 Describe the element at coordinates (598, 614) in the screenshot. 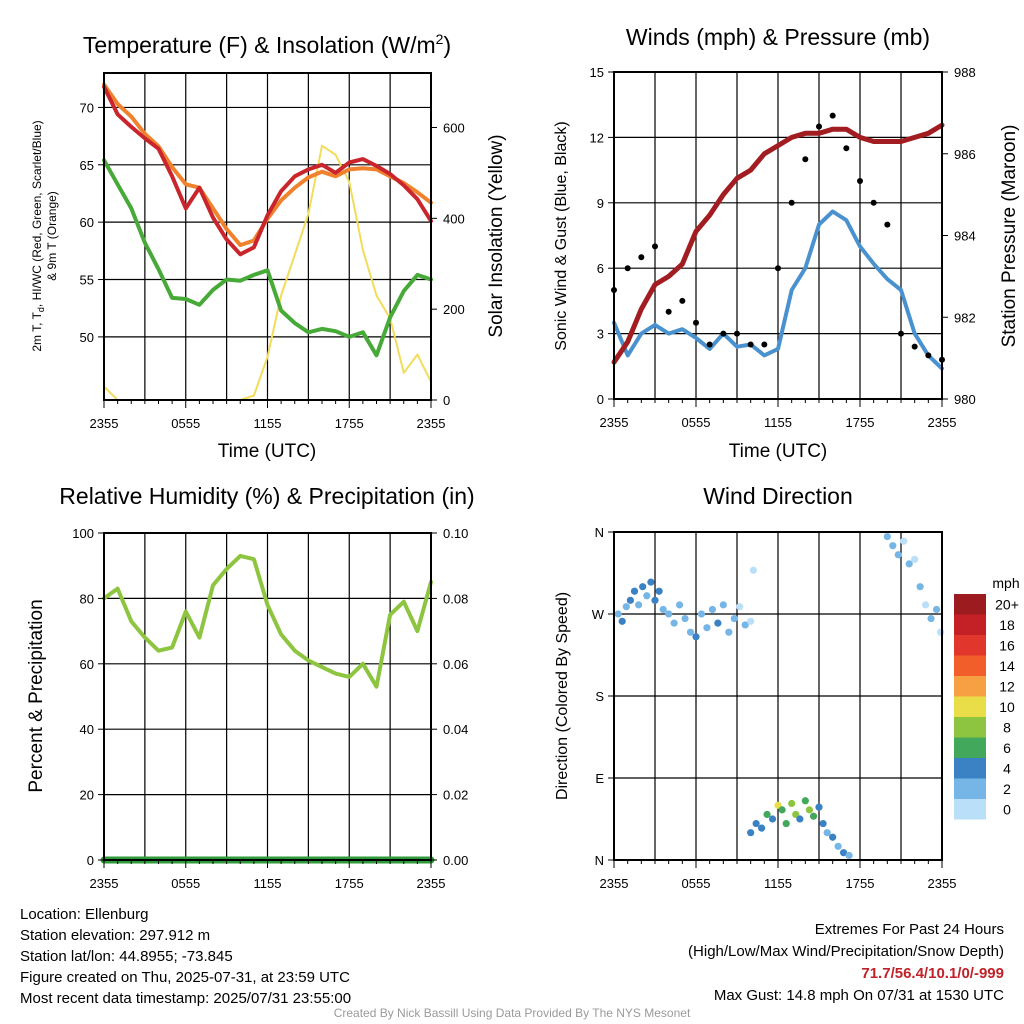

I see `y-tick-label: W` at that location.